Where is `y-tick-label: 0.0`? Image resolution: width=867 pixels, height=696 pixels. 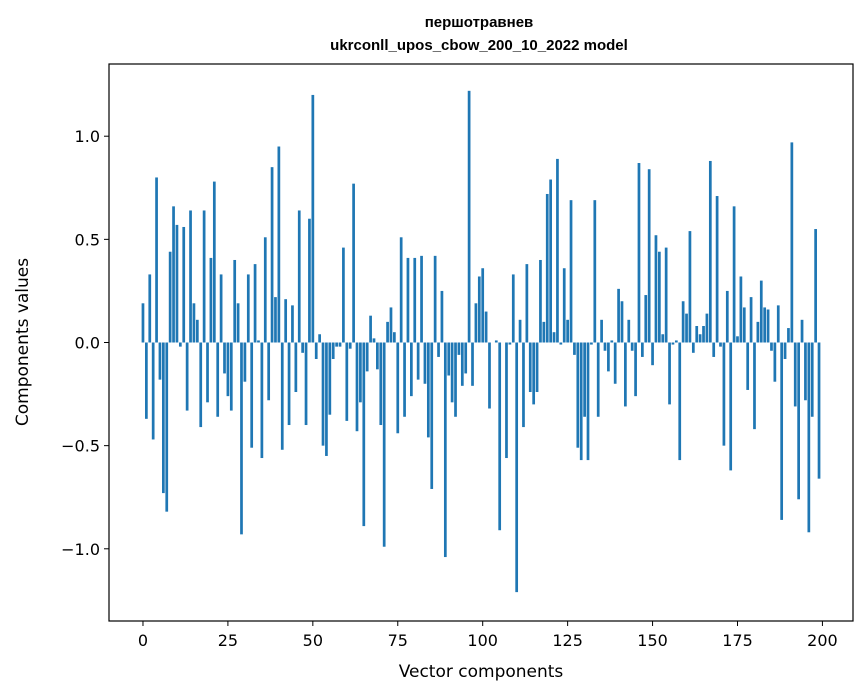
y-tick-label: 0.0 is located at coordinates (87, 343).